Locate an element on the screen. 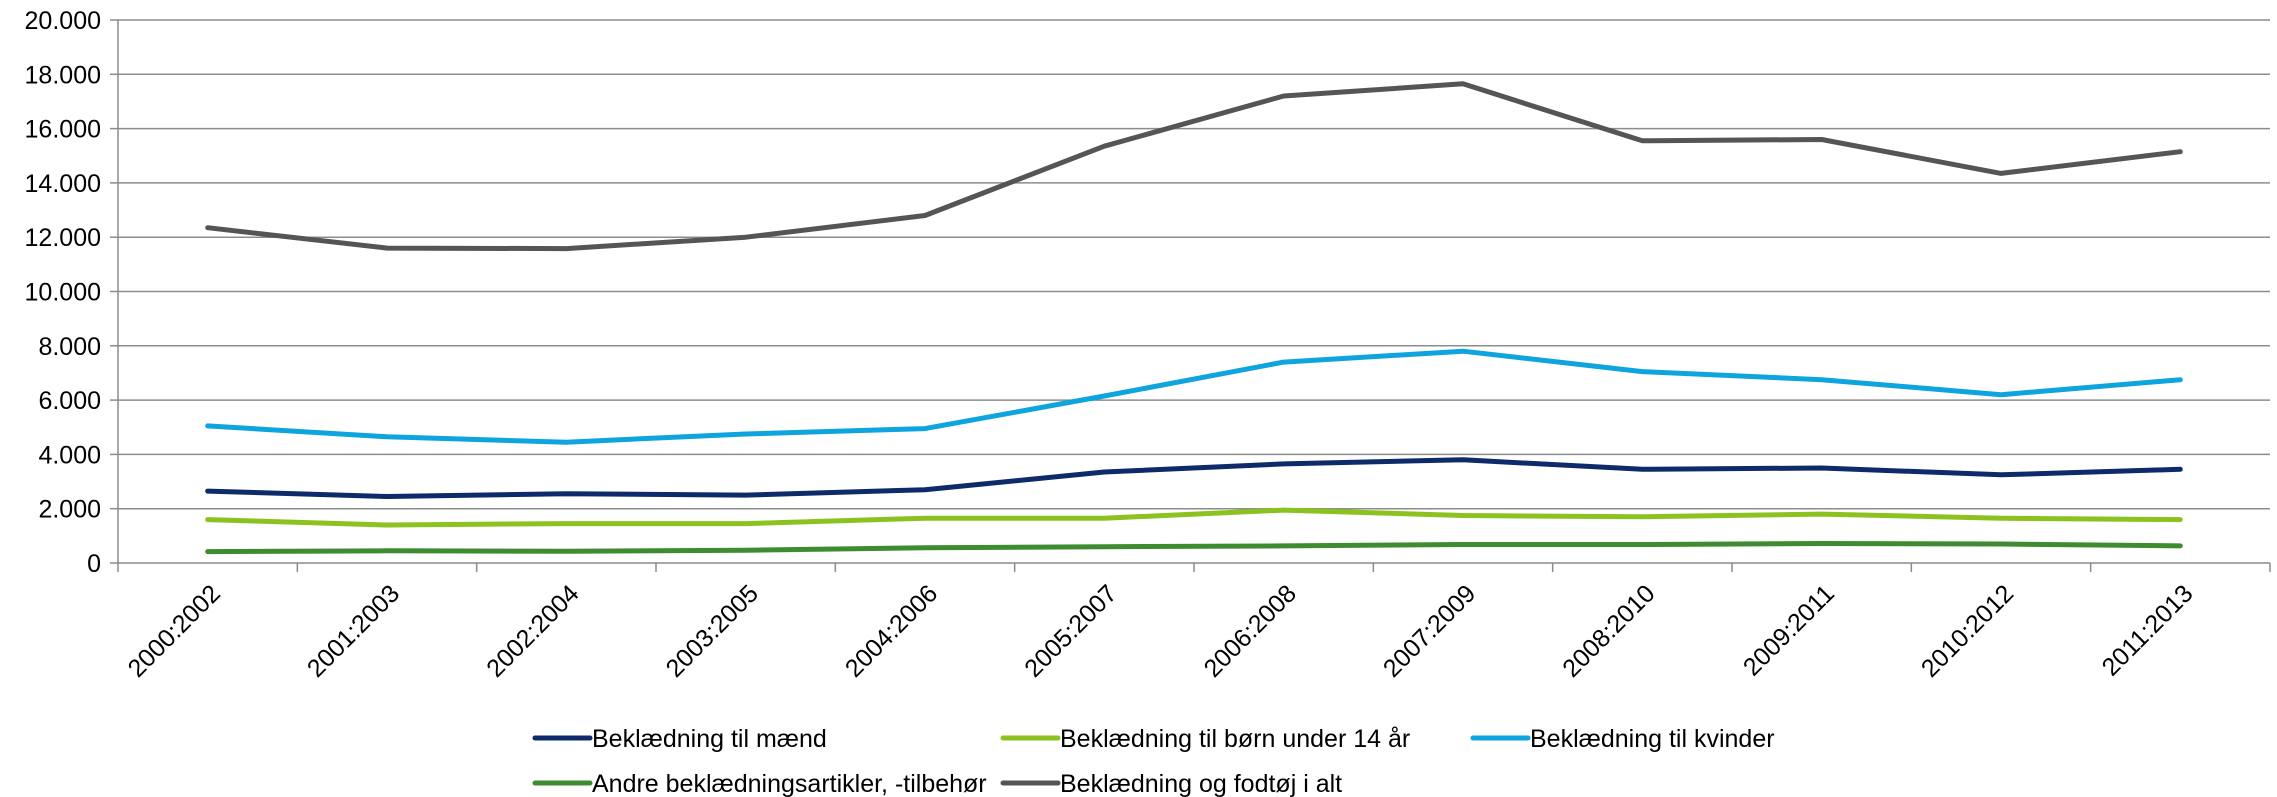 The width and height of the screenshot is (2277, 797). x-tick-label: 2002:2004 is located at coordinates (532, 630).